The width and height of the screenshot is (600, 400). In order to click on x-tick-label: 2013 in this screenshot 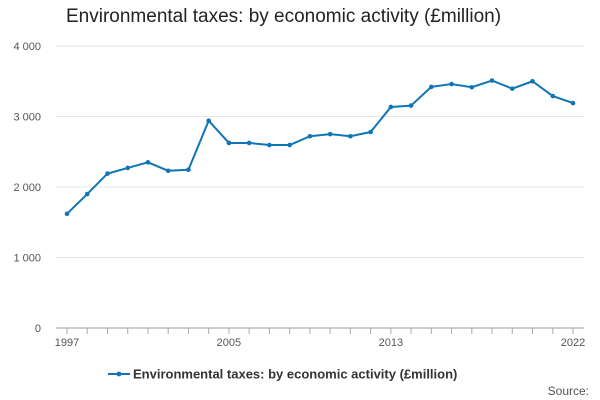, I will do `click(391, 343)`.